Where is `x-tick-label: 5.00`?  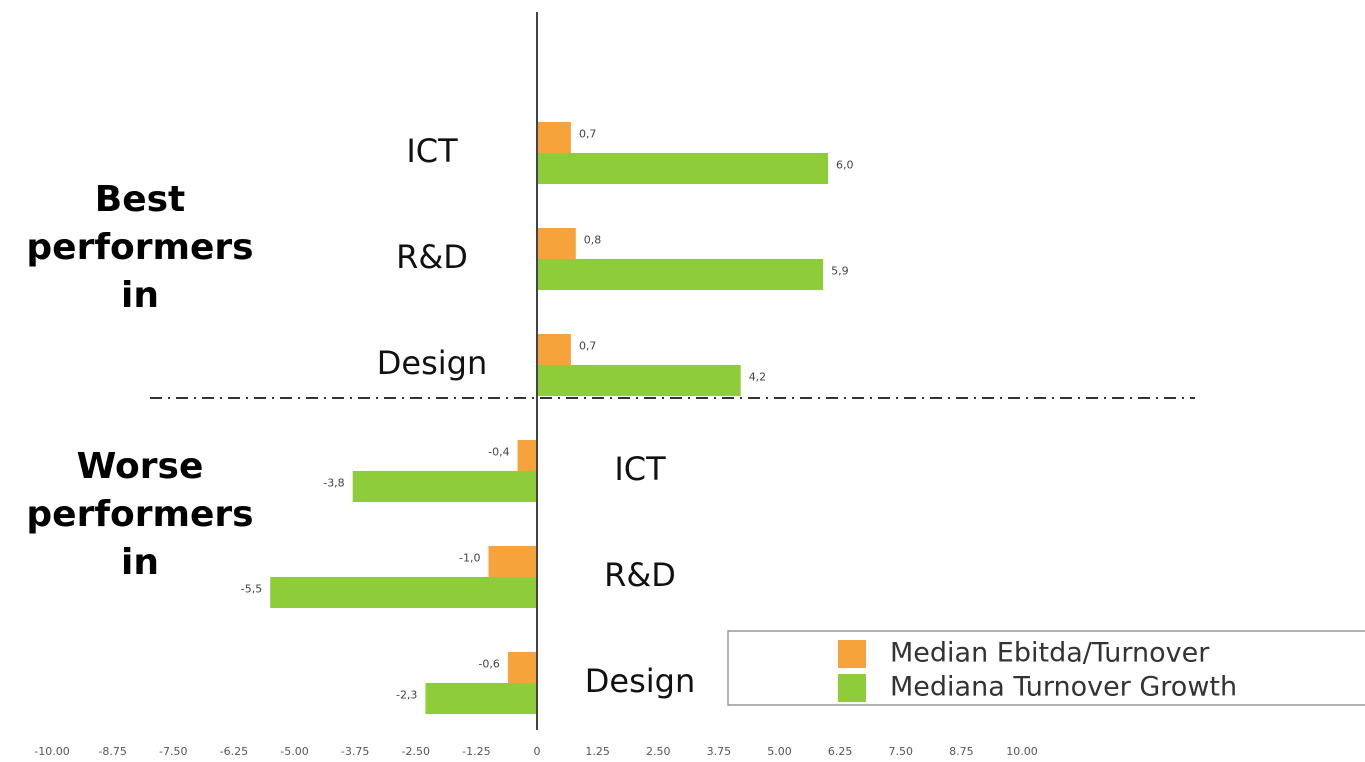
x-tick-label: 5.00 is located at coordinates (779, 751).